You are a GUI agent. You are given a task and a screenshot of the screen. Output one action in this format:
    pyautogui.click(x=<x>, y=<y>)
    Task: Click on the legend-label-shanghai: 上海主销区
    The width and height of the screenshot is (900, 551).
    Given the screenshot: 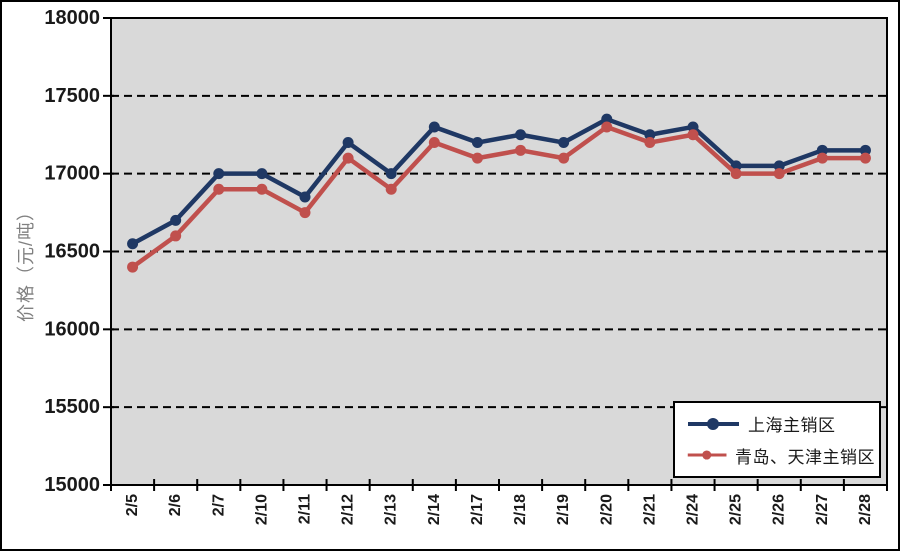 What is the action you would take?
    pyautogui.click(x=792, y=426)
    